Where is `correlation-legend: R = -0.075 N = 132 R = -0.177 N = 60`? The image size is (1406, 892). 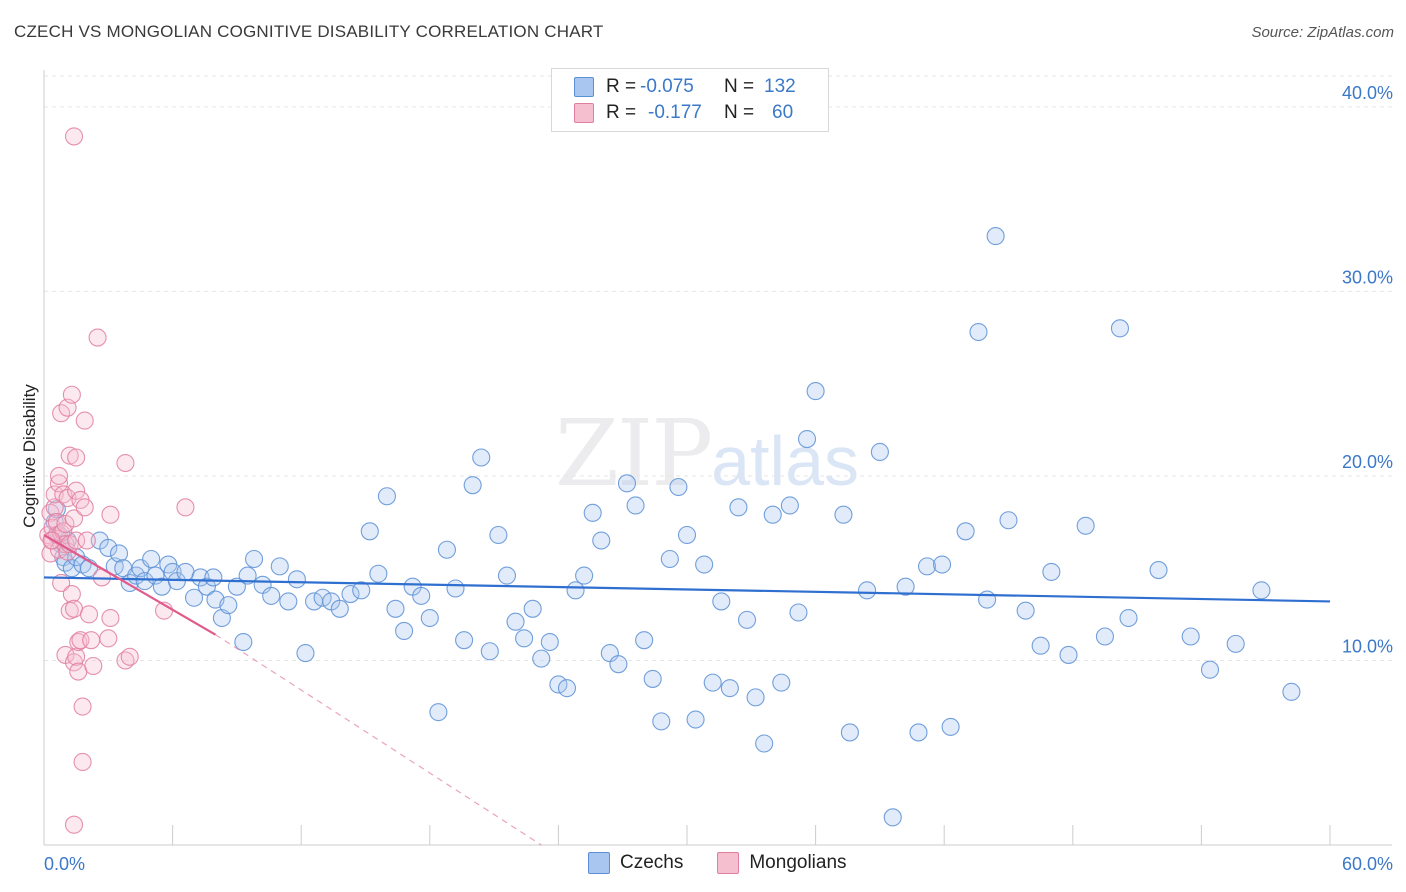
correlation-legend: R = -0.075 N = 132 R = -0.177 N = 60 is located at coordinates (690, 100).